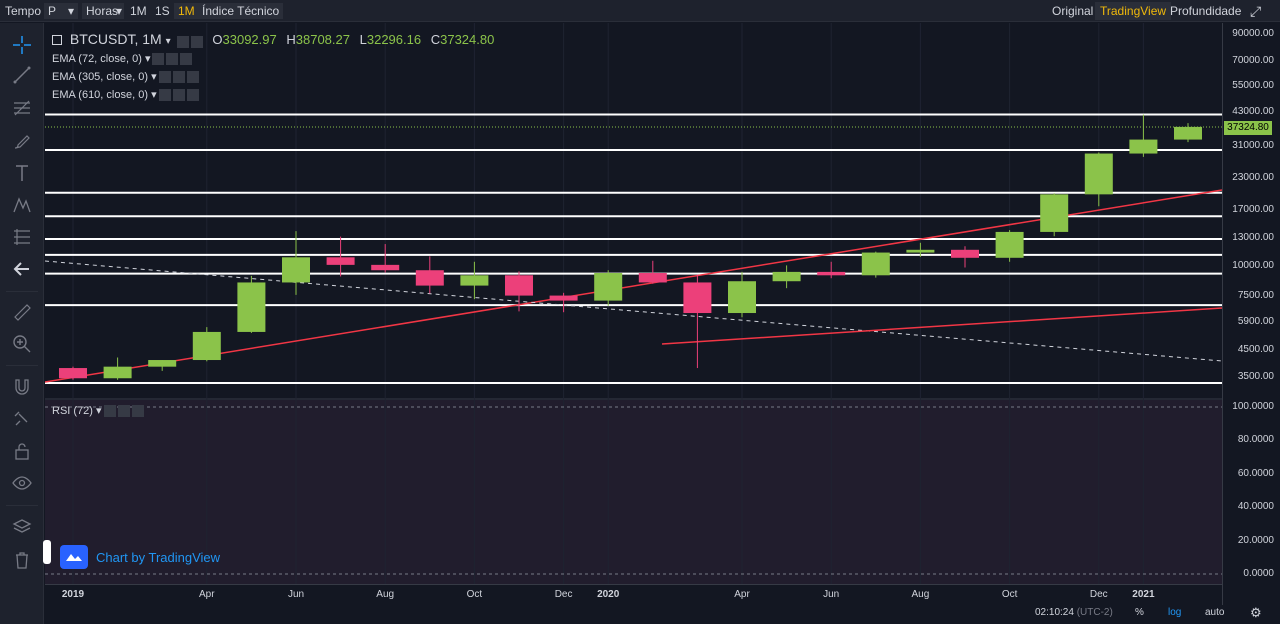  Describe the element at coordinates (22, 419) in the screenshot. I see `lock-drawing-icon` at that location.